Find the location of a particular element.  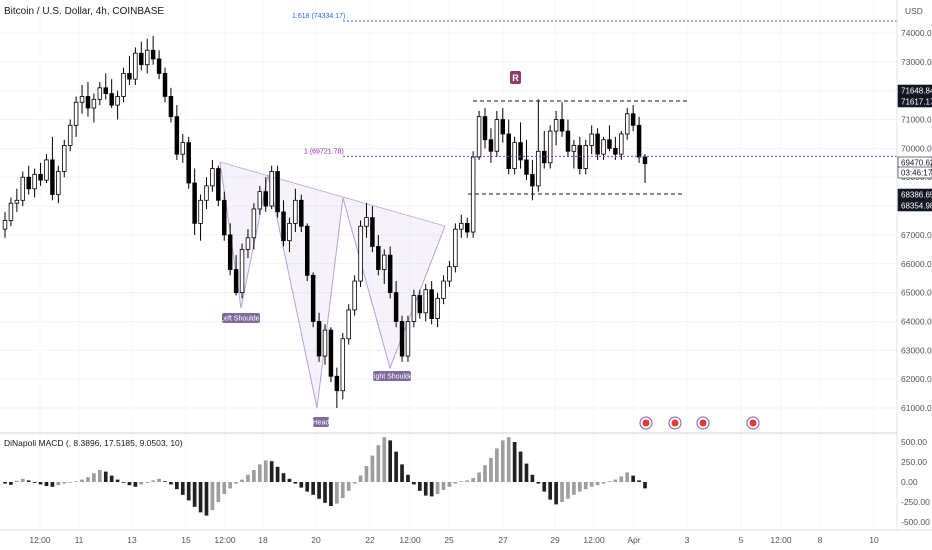

price-axis-panel is located at coordinates (914, 275).